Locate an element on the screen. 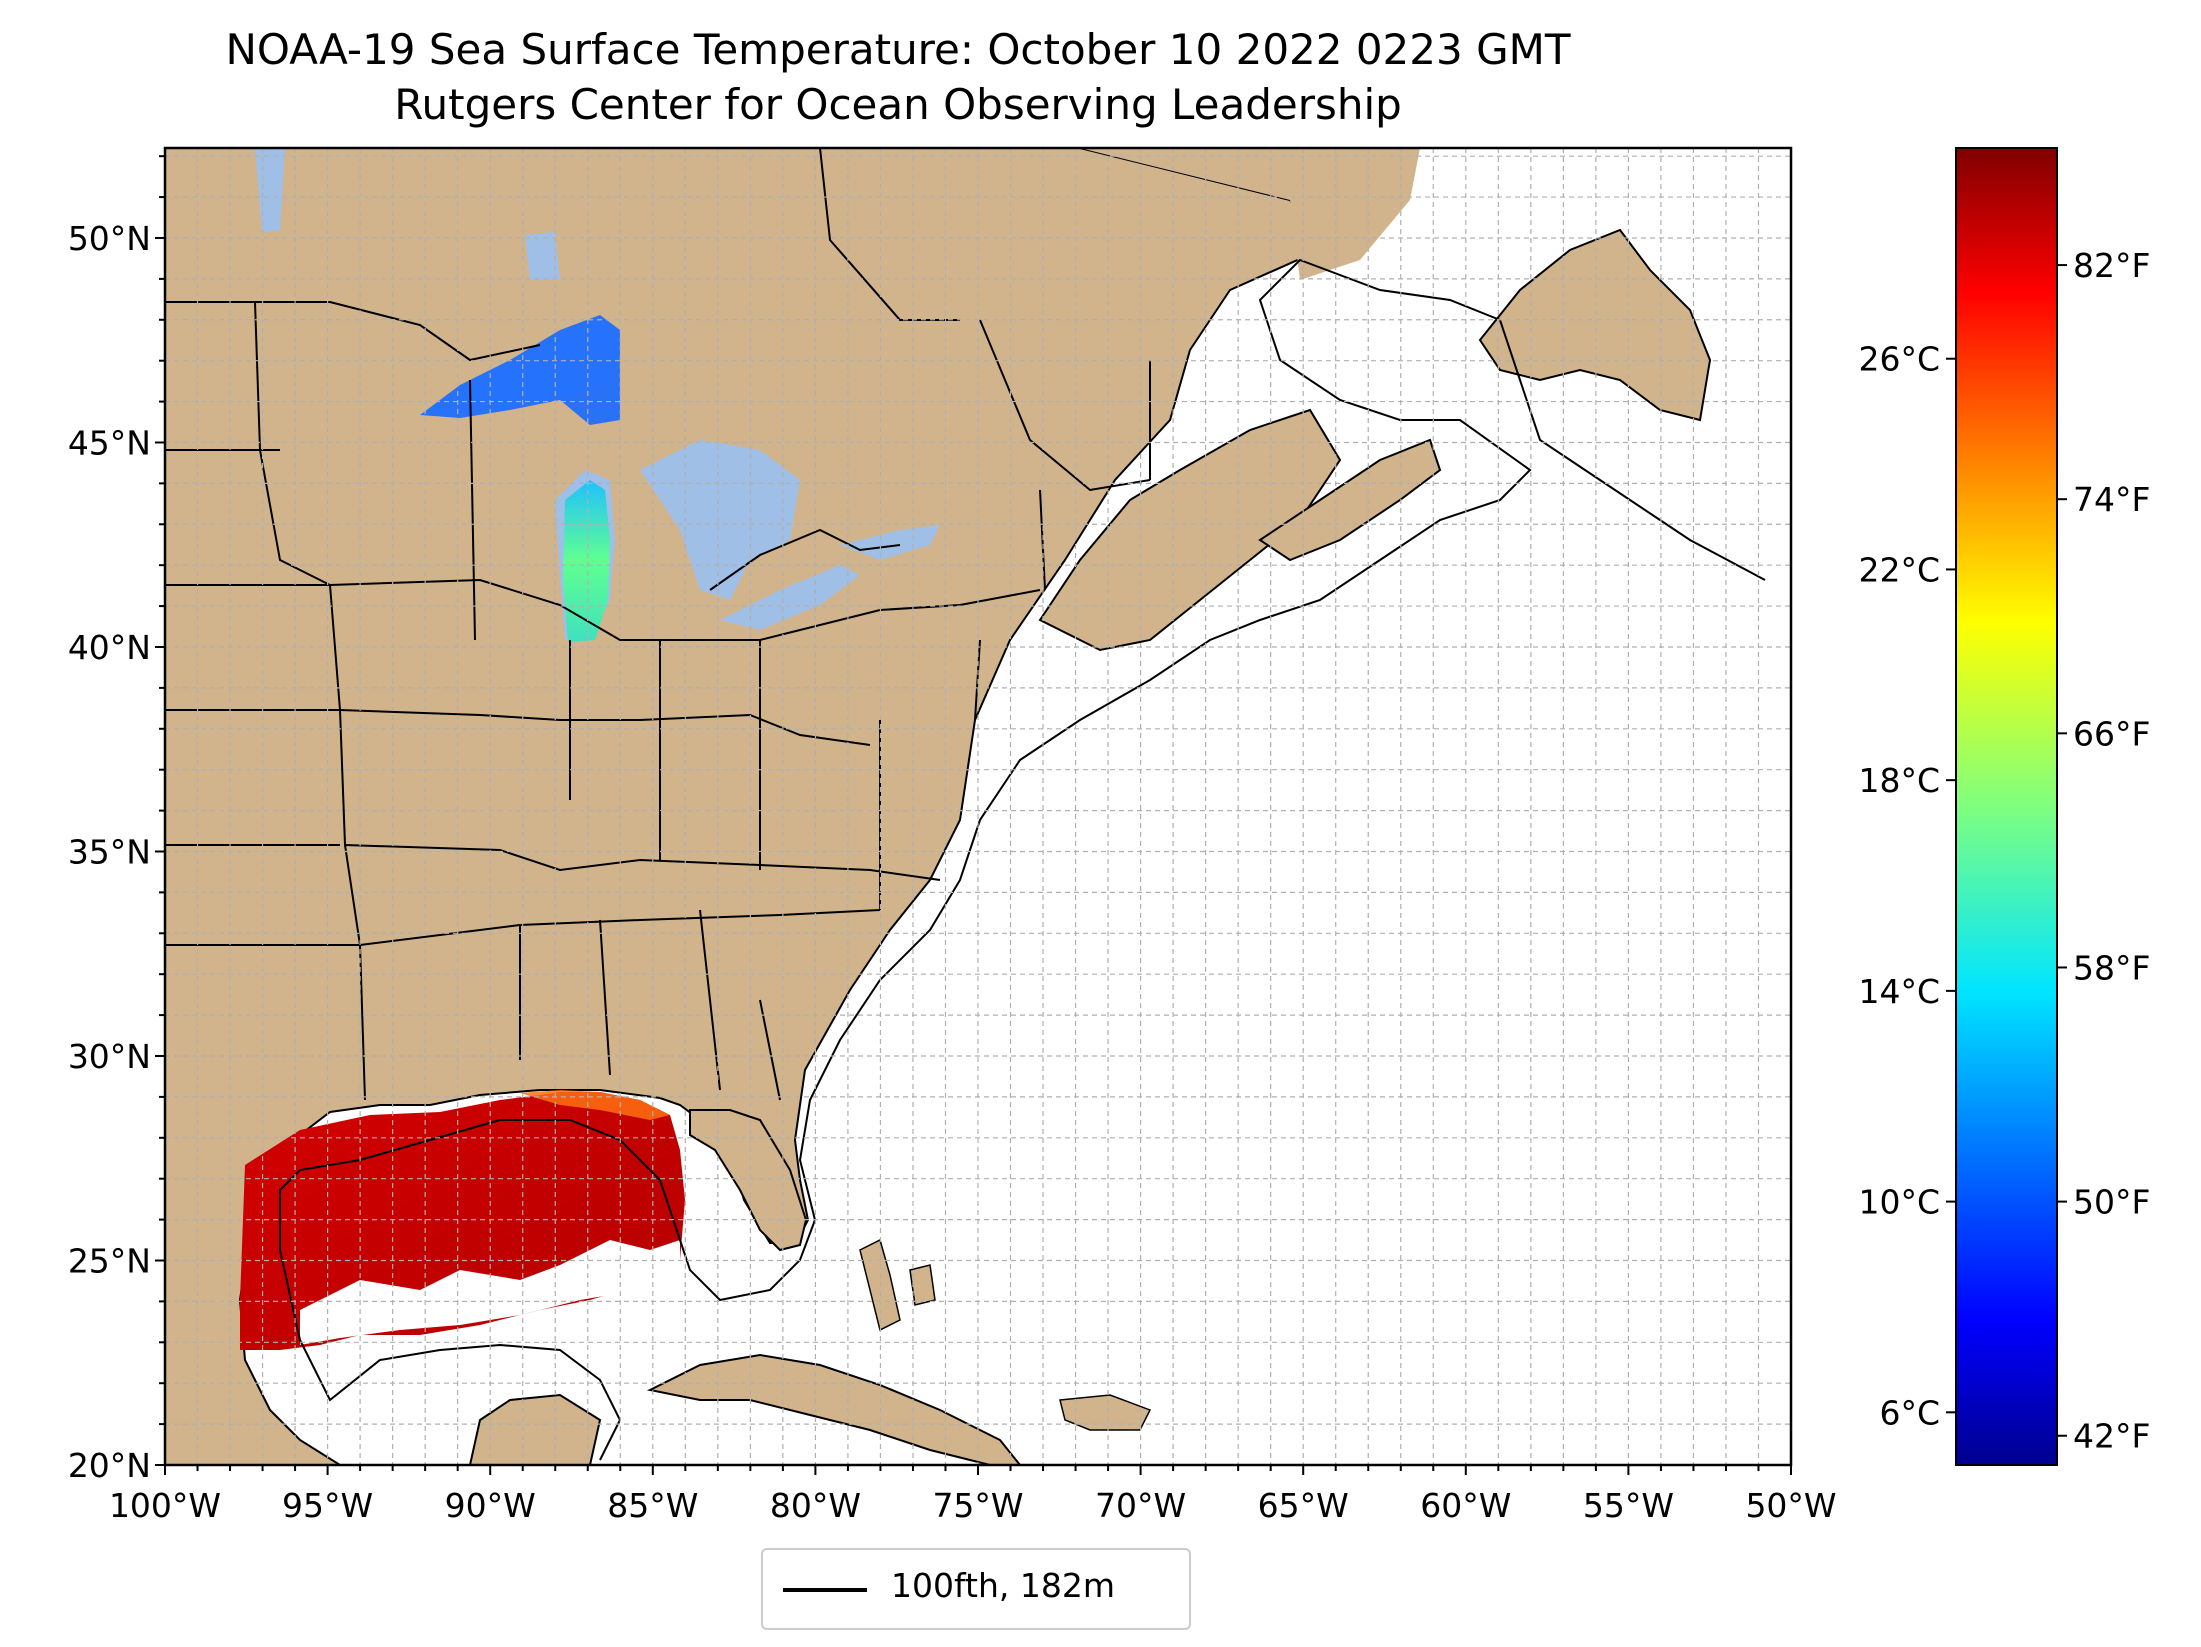  lat-axis: 20°N 25°N 30°N 35°N 40°N 45°N 50°N is located at coordinates (116, 820).